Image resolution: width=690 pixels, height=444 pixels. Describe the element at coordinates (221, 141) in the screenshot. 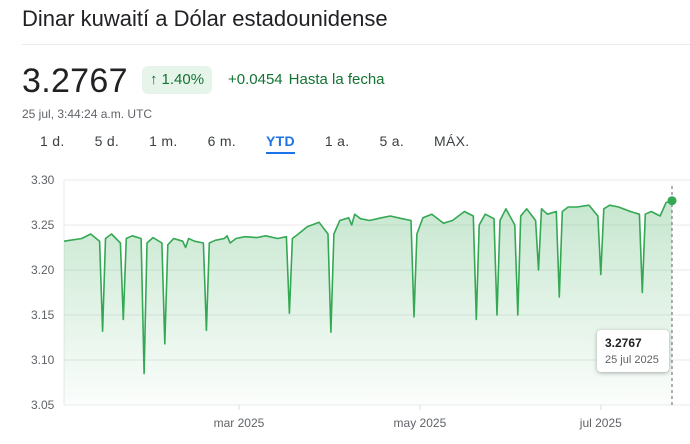

I see `tab-6-months: 6 m.` at that location.